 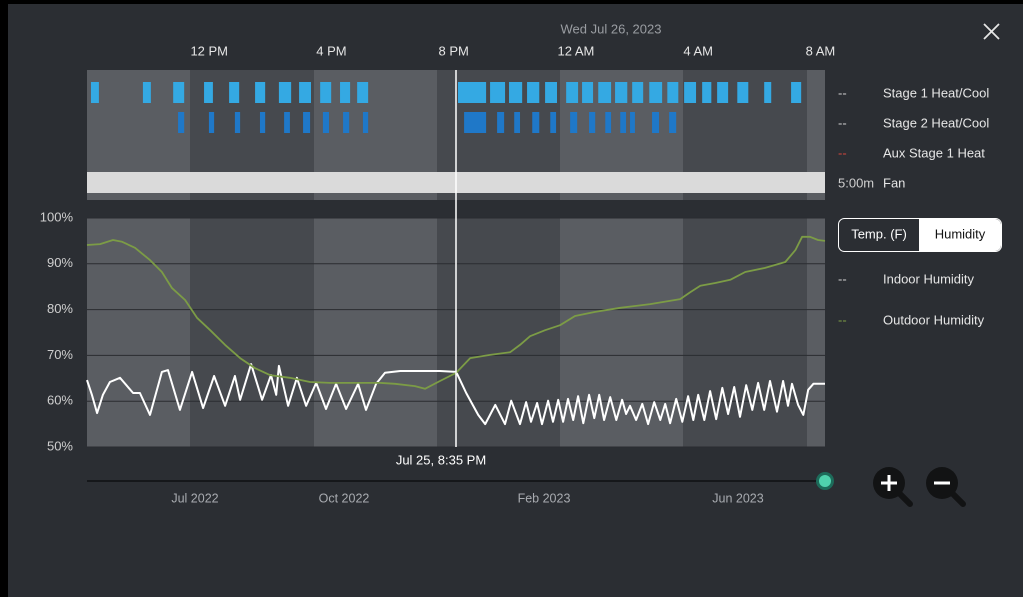 I want to click on mode-toggle: Temp. (F) Humidity, so click(x=920, y=235).